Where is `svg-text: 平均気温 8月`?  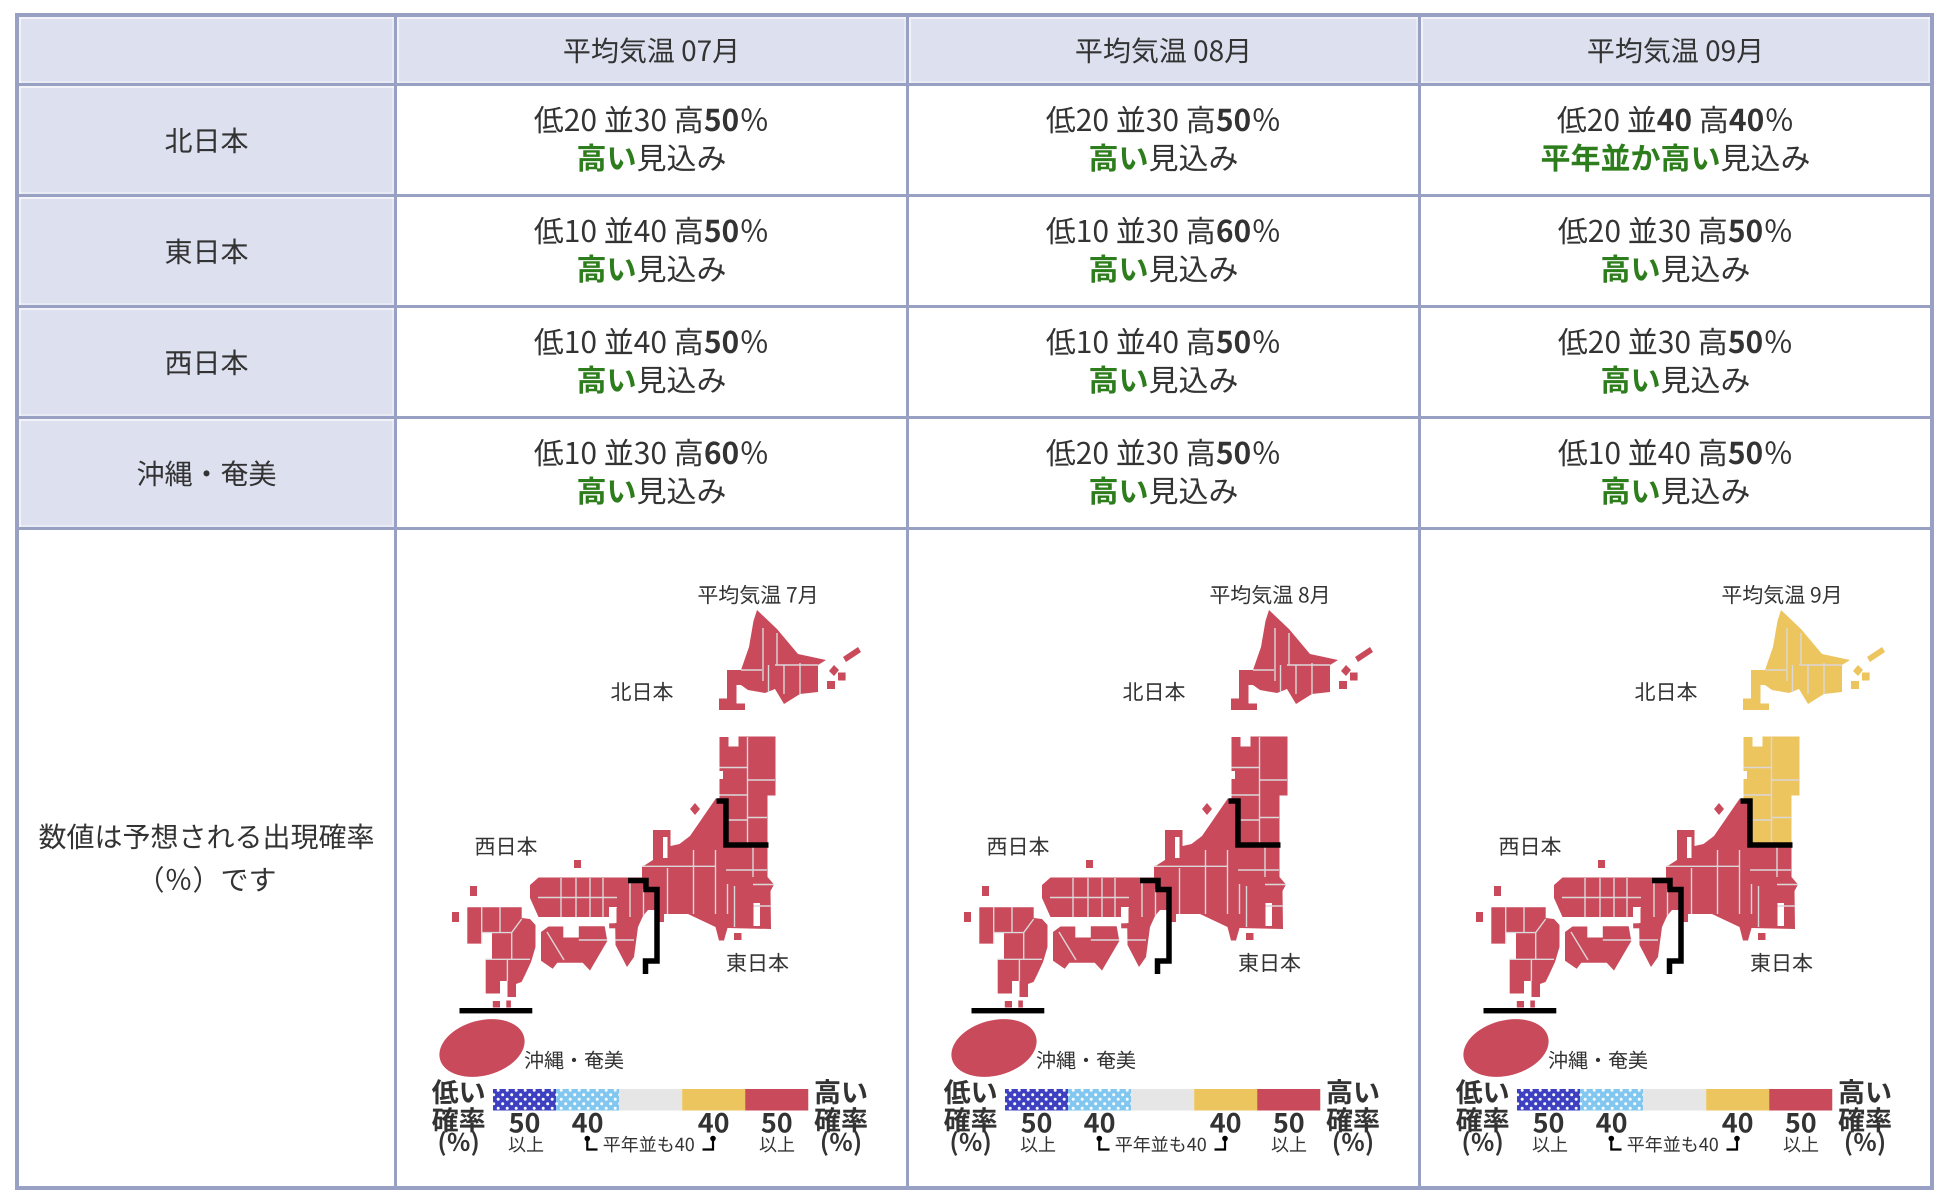
svg-text: 平均気温 8月 is located at coordinates (1269, 595).